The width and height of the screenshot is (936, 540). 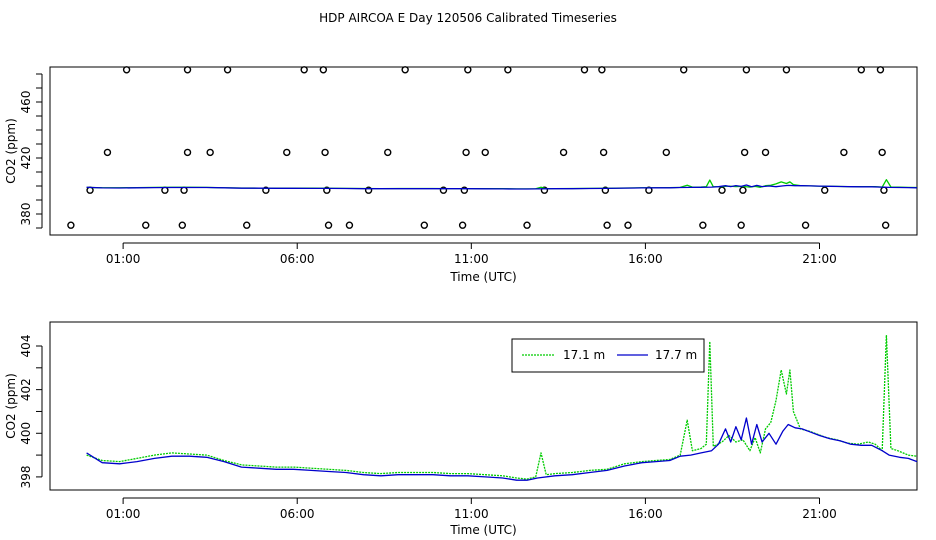 I want to click on calibration-y-tick-label: 460, so click(x=26, y=102).